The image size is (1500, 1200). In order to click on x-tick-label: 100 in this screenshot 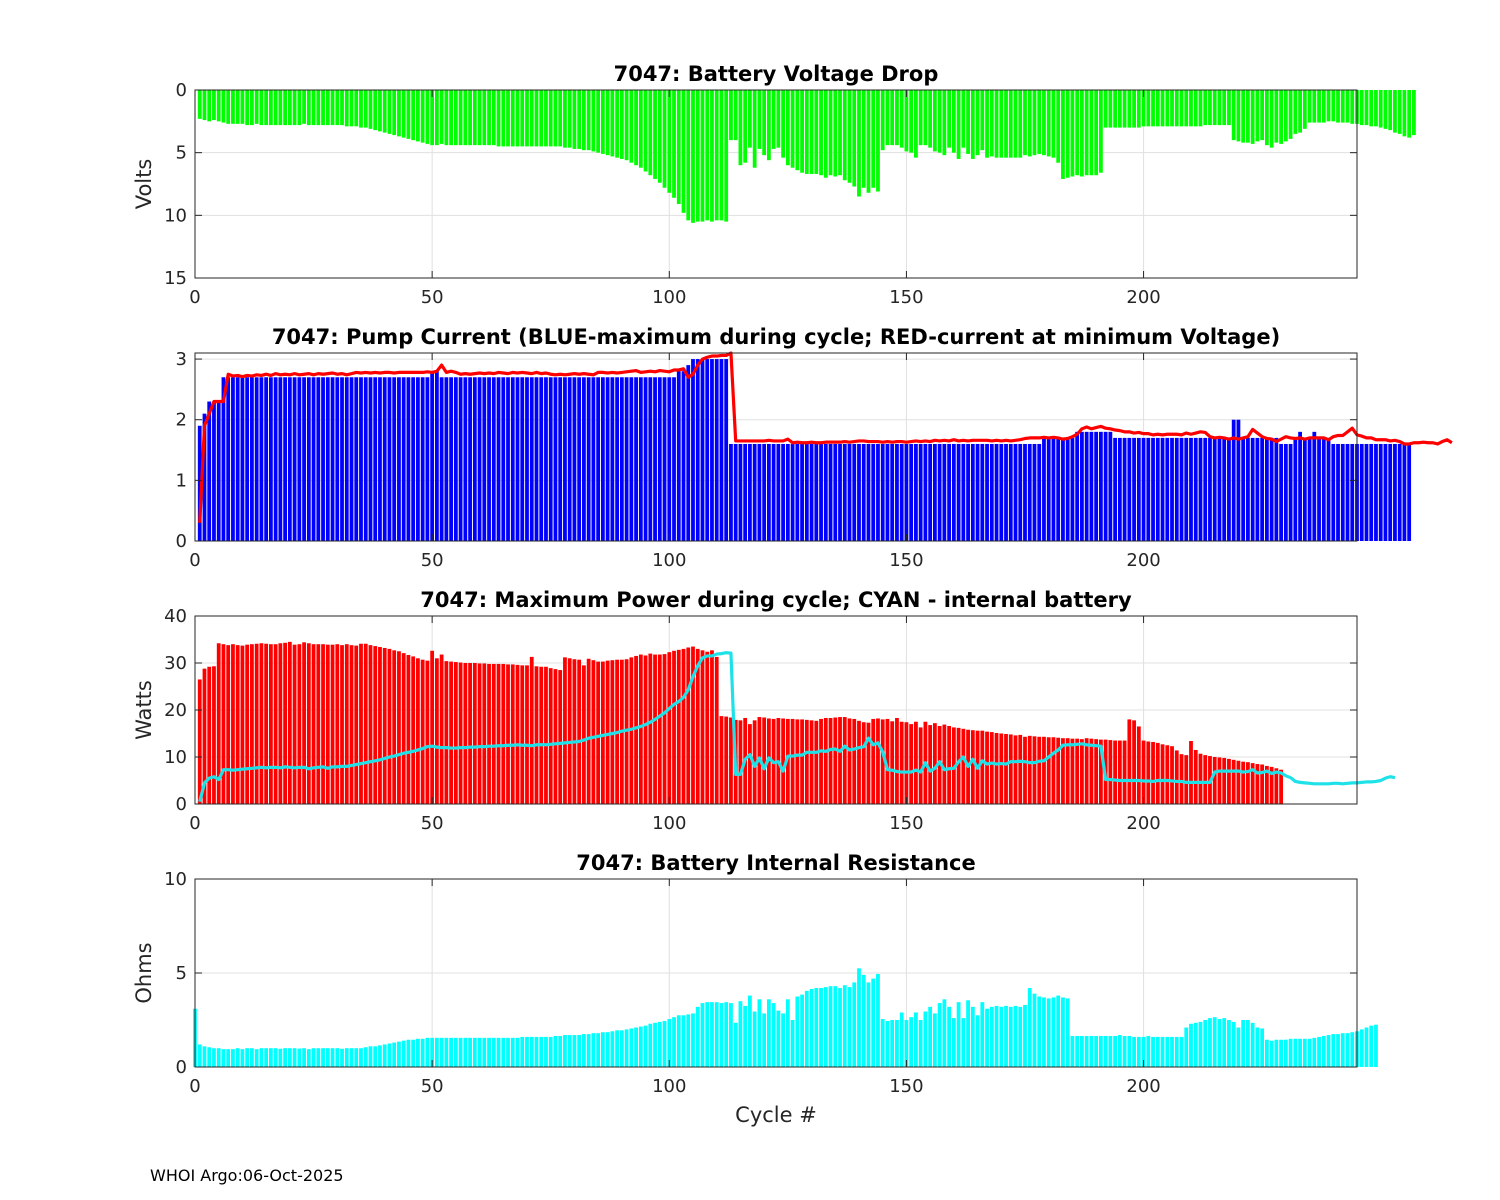, I will do `click(669, 1086)`.